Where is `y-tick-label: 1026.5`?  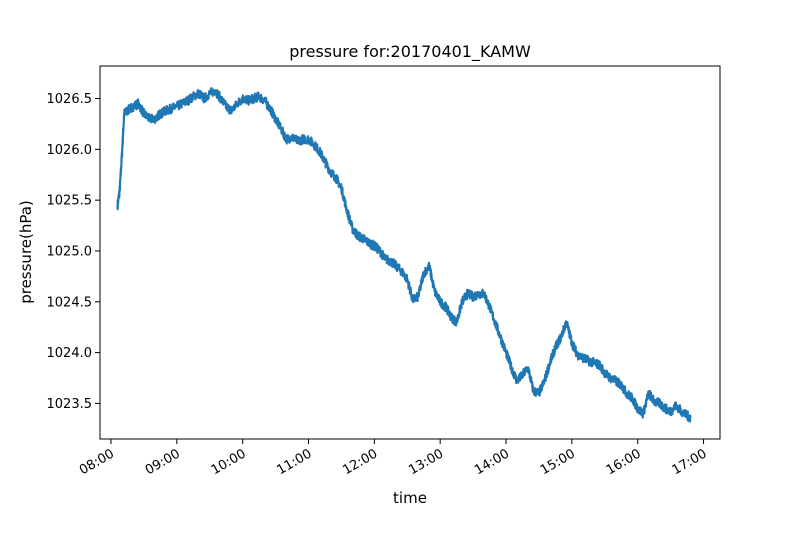 y-tick-label: 1026.5 is located at coordinates (70, 99).